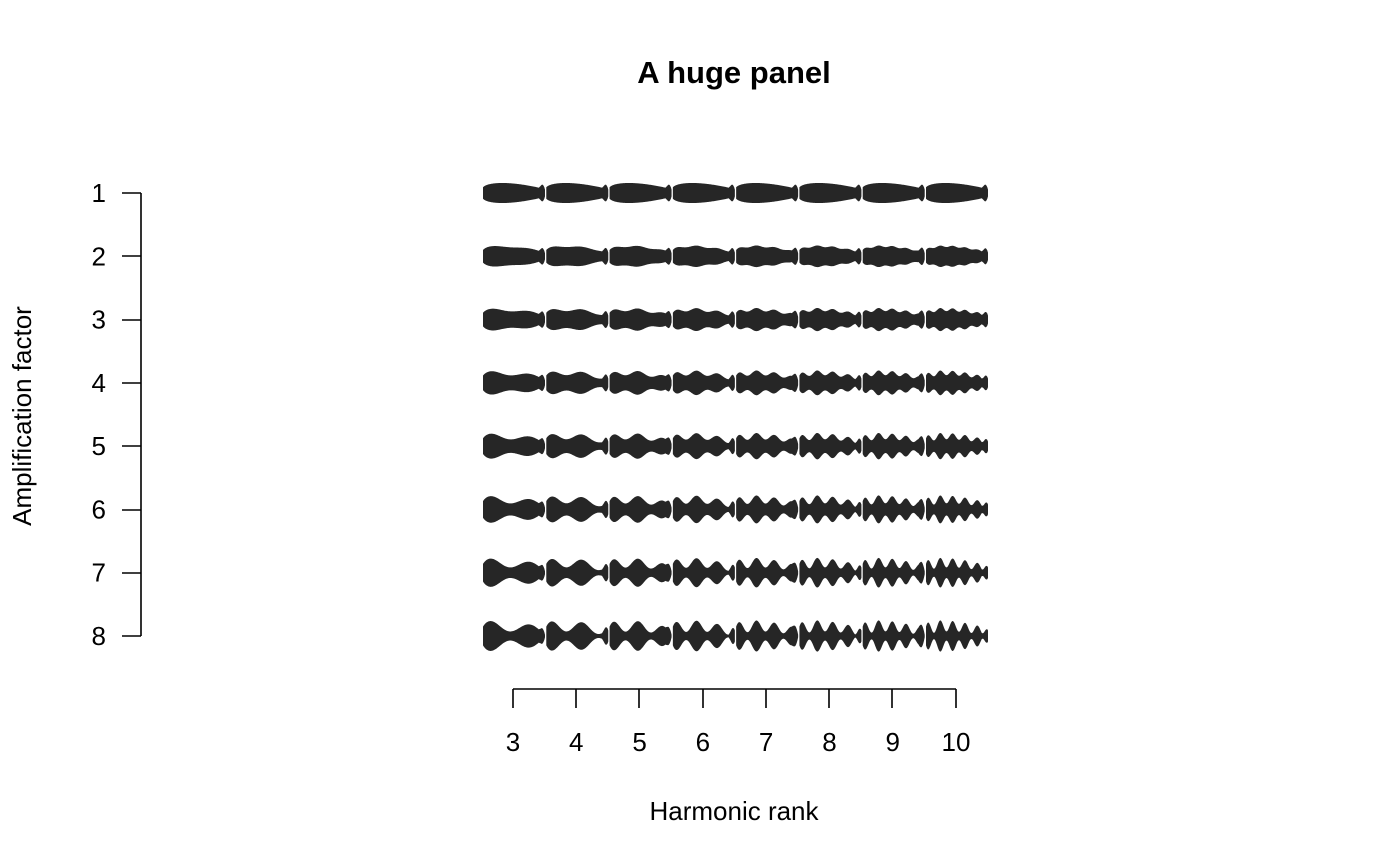 Image resolution: width=1400 pixels, height=865 pixels. I want to click on x-tick-label: 9, so click(892, 742).